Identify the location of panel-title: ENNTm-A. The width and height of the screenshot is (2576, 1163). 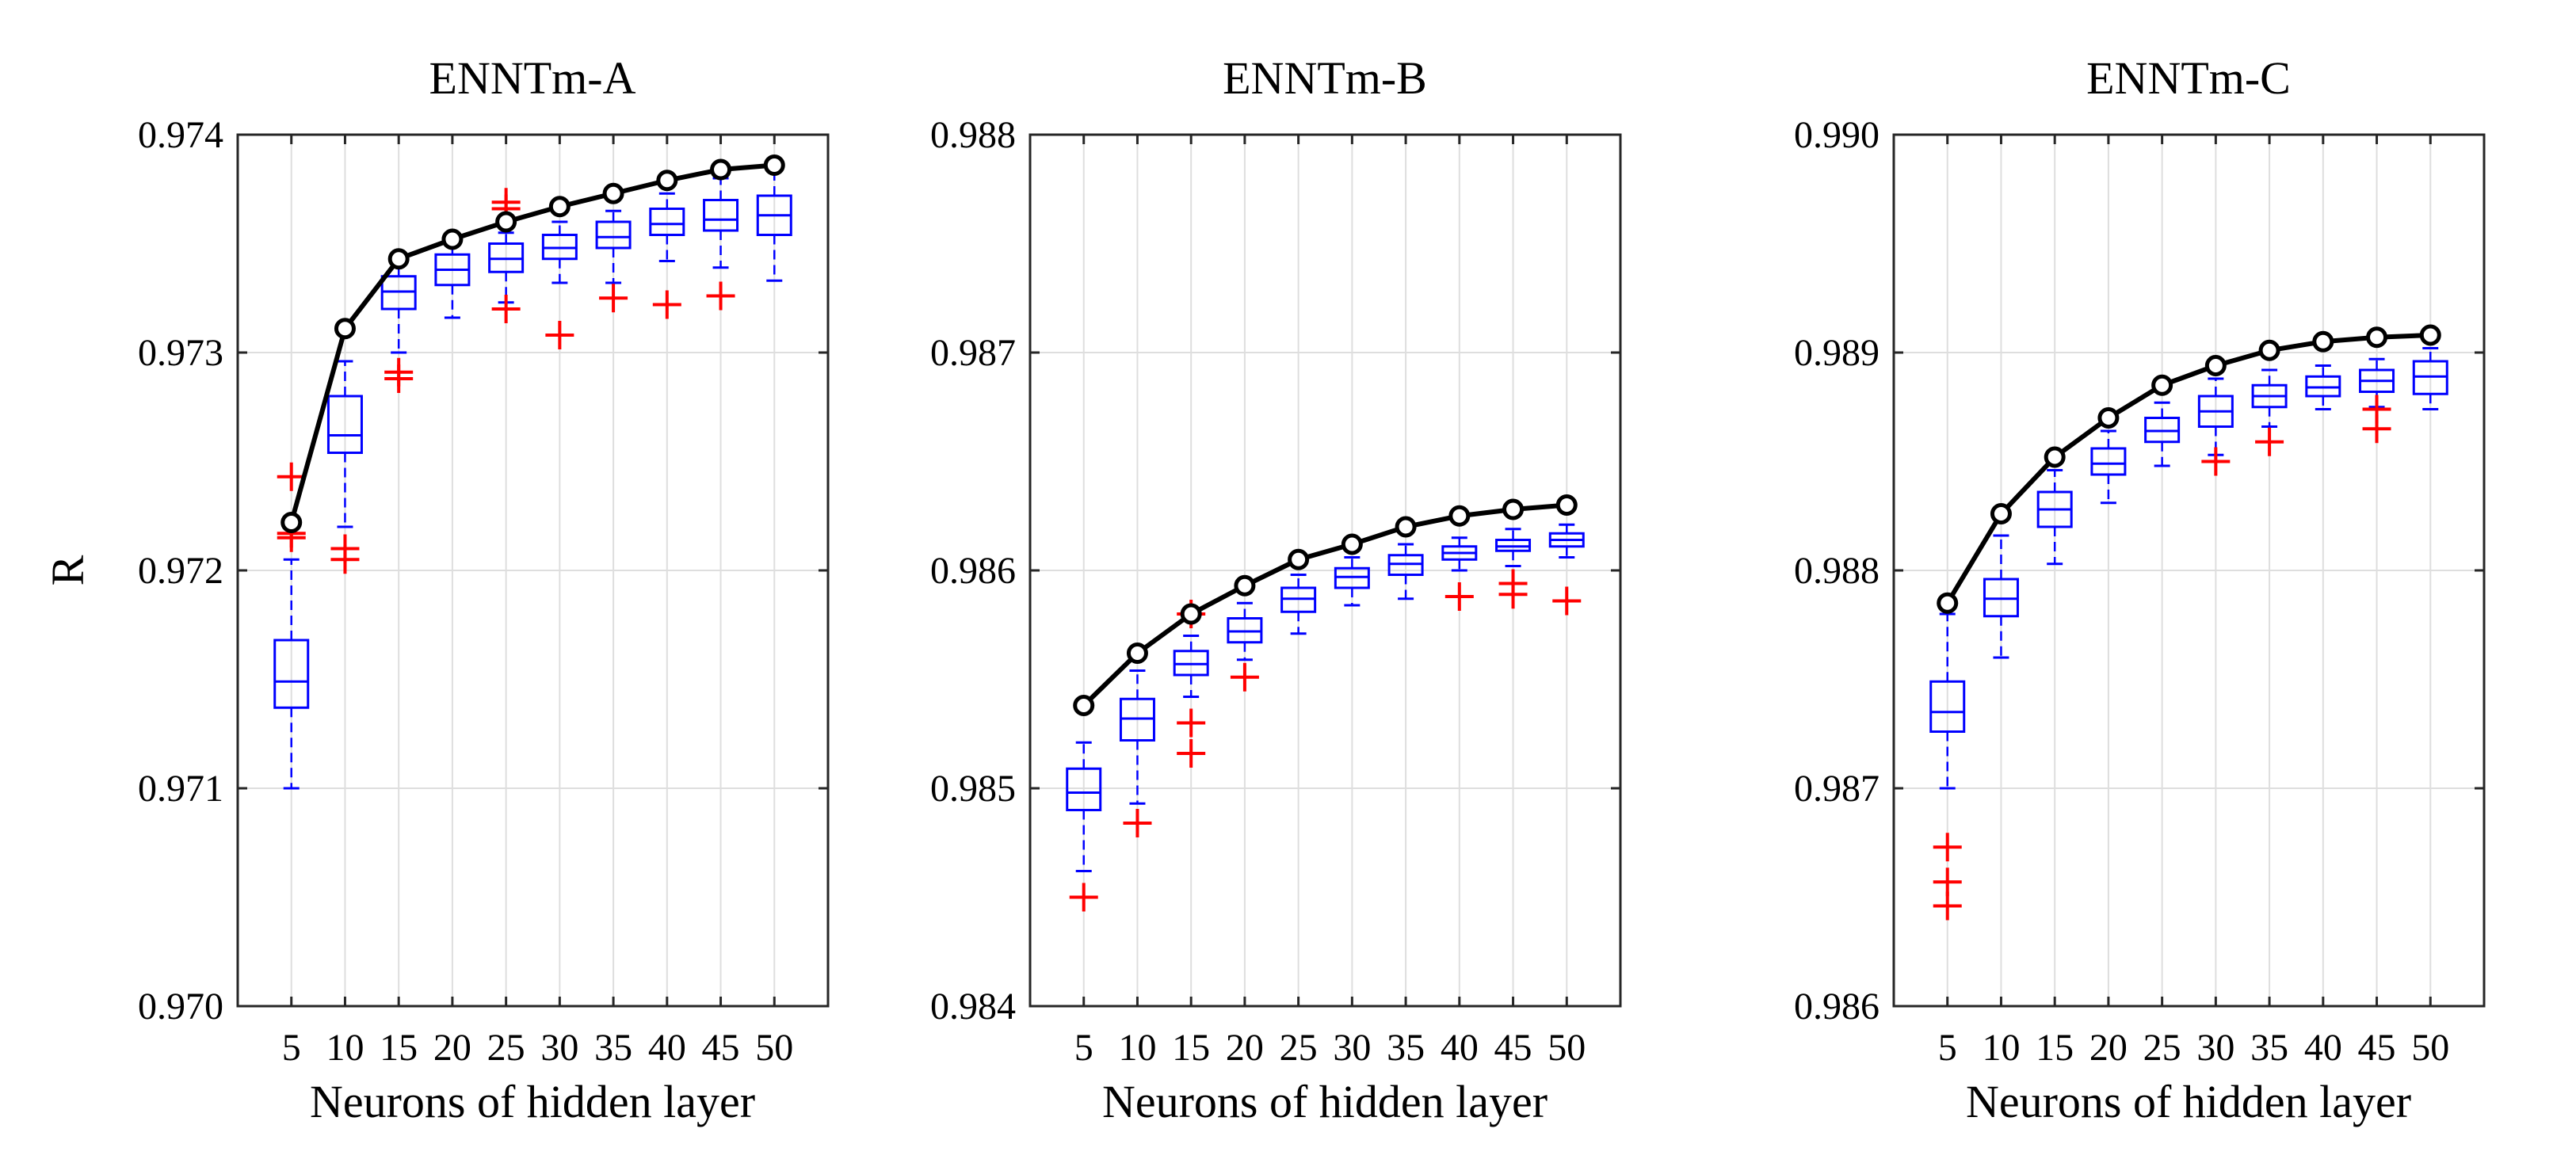
(532, 78).